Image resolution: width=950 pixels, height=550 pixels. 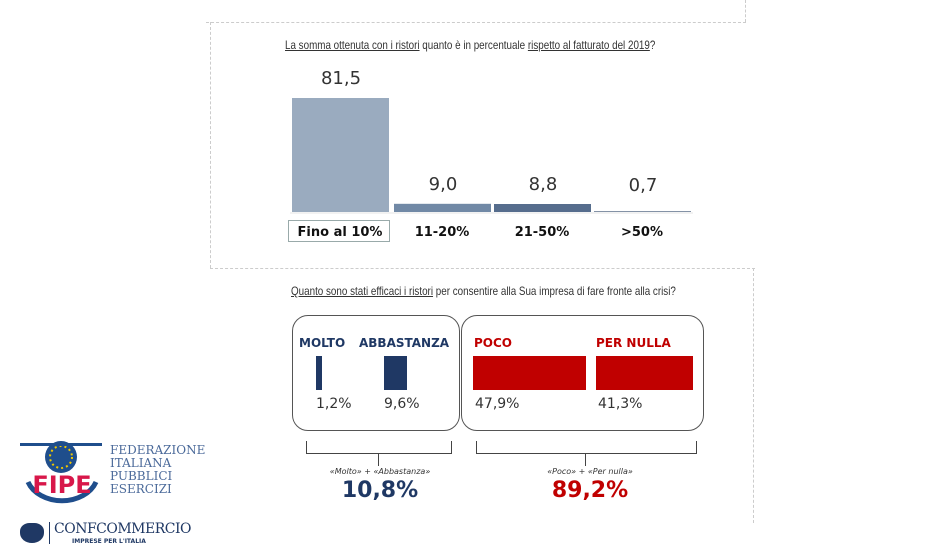 I want to click on logo-text: IMPRESE PER L'ITALIA, so click(x=109, y=541).